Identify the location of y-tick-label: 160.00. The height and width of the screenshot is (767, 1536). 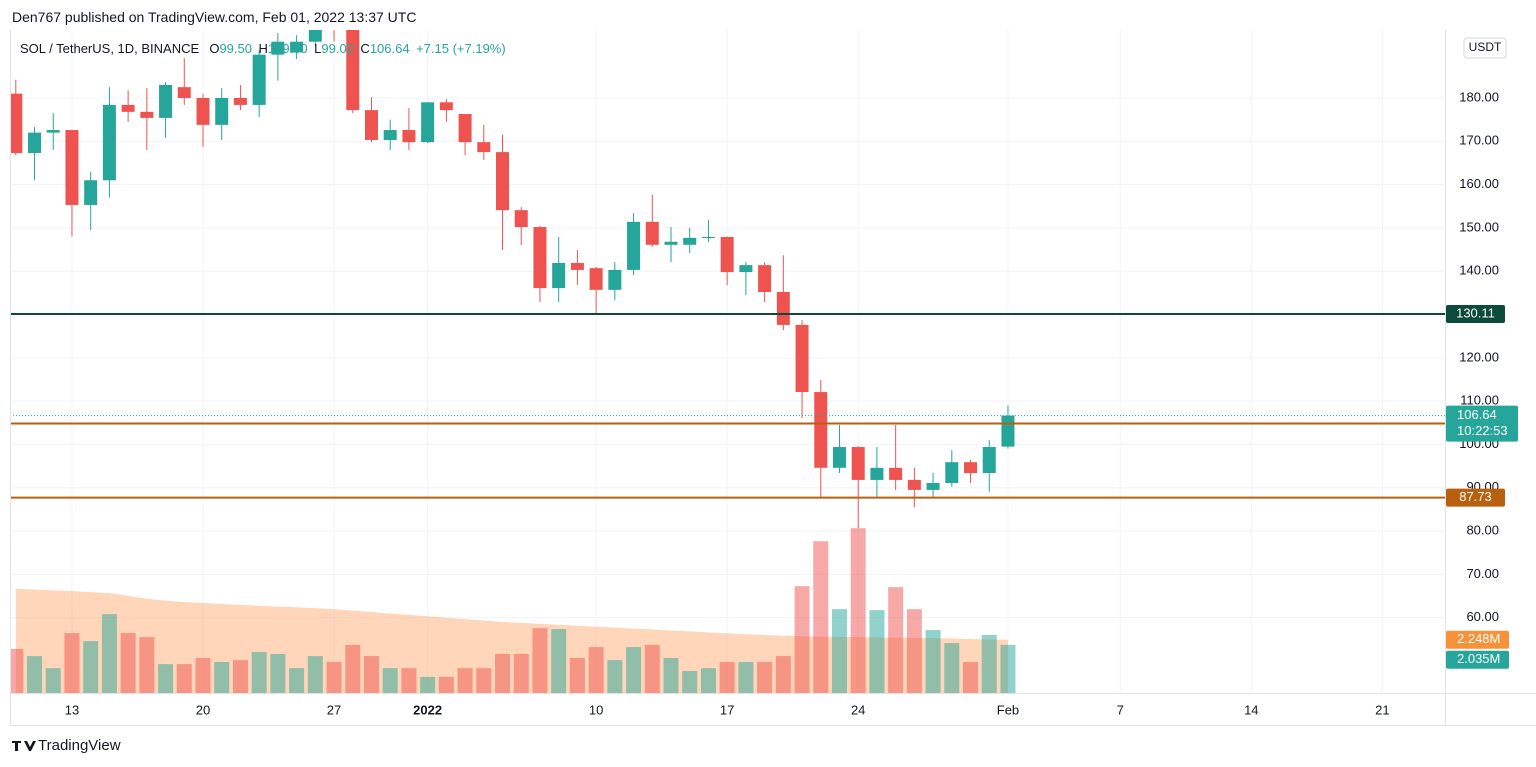
(1479, 183).